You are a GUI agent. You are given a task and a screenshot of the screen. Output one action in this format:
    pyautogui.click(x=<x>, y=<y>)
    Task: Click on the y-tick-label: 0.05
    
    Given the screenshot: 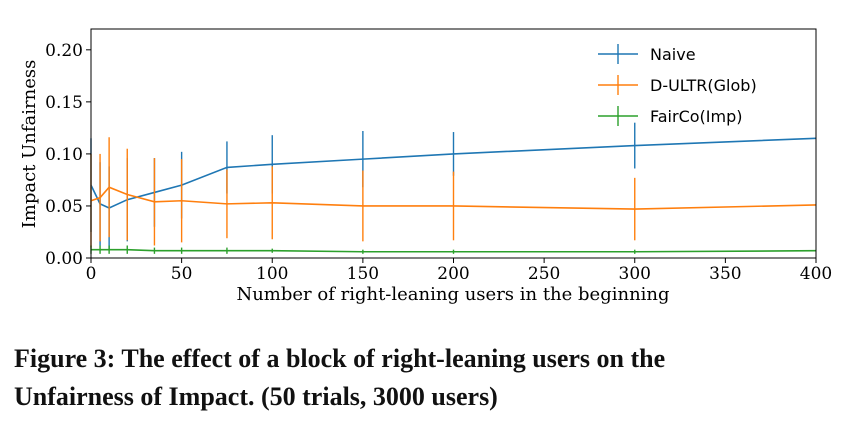 What is the action you would take?
    pyautogui.click(x=64, y=207)
    